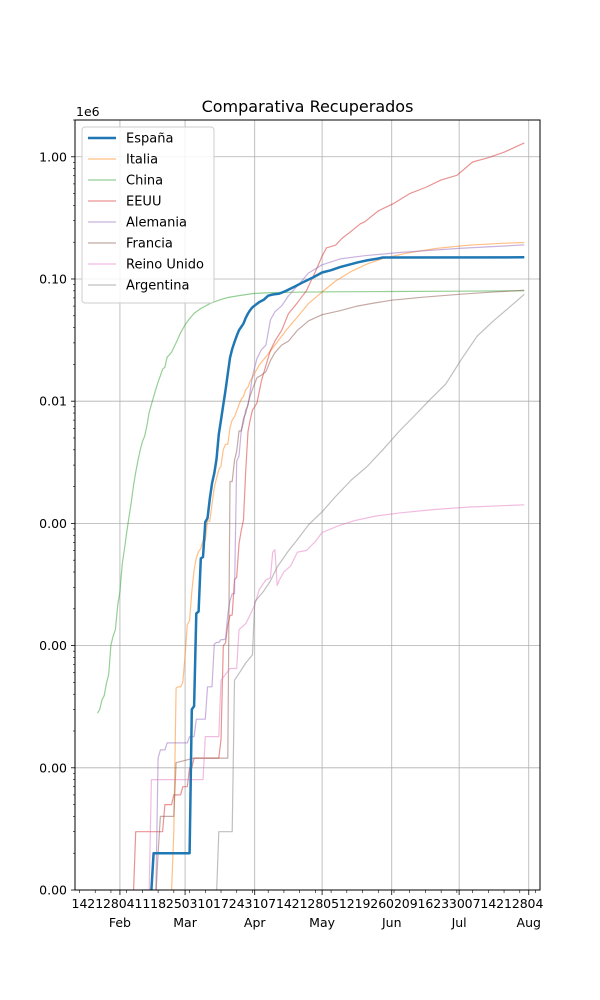 Image resolution: width=600 pixels, height=1000 pixels. What do you see at coordinates (158, 903) in the screenshot?
I see `x-day-label: 18` at bounding box center [158, 903].